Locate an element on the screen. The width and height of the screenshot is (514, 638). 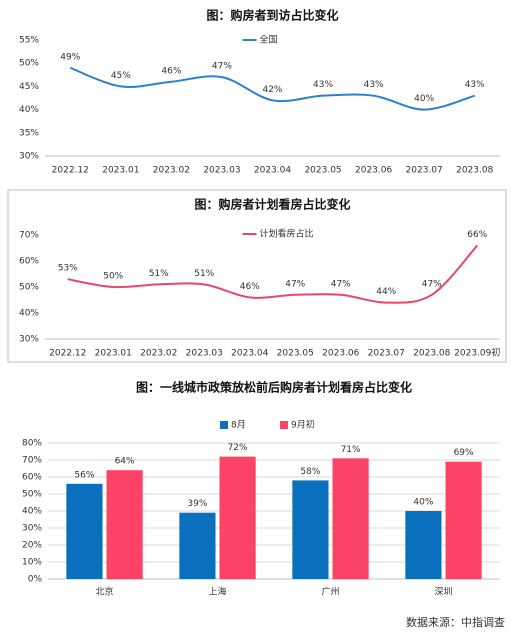
x-tick-label: 北京 is located at coordinates (104, 592).